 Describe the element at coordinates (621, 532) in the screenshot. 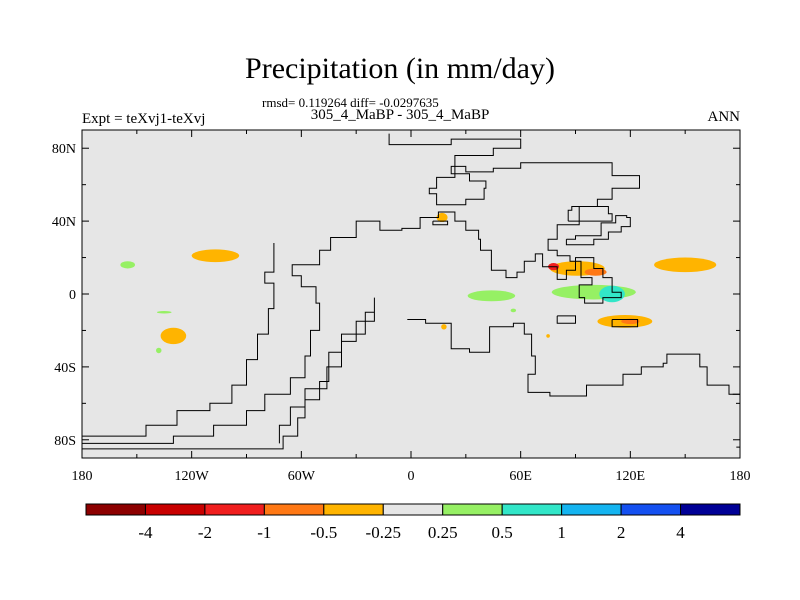

I see `colorbar-label: 2` at that location.